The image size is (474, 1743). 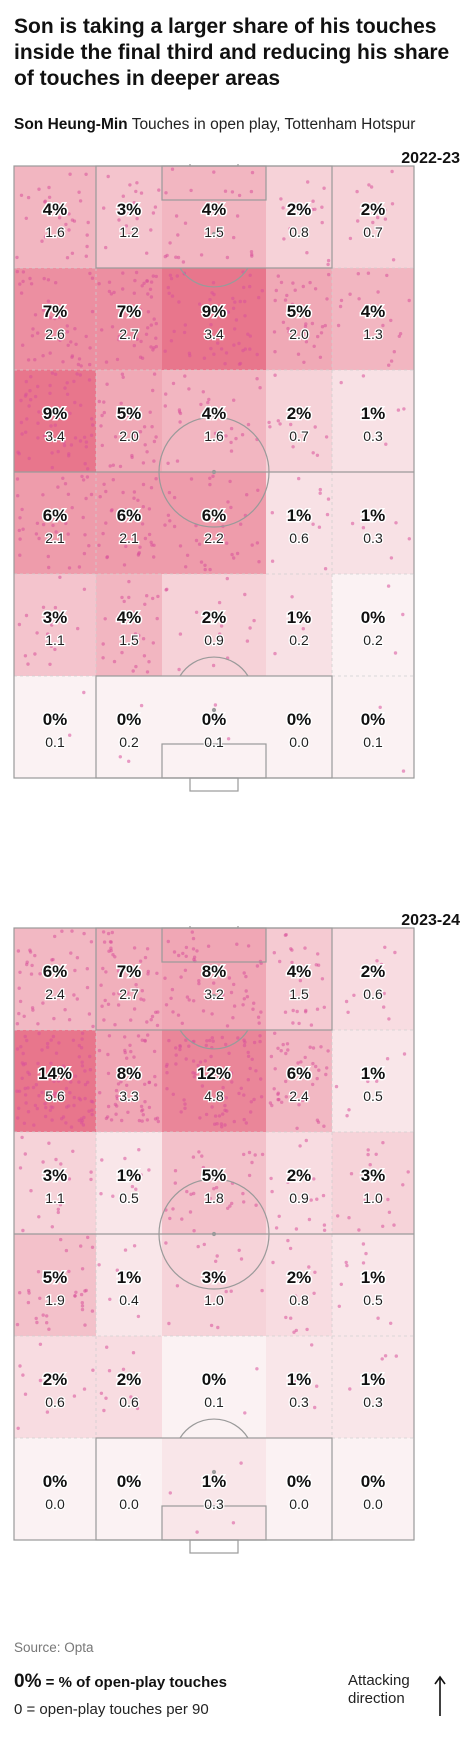 I want to click on pct-label: 14%, so click(x=55, y=1073).